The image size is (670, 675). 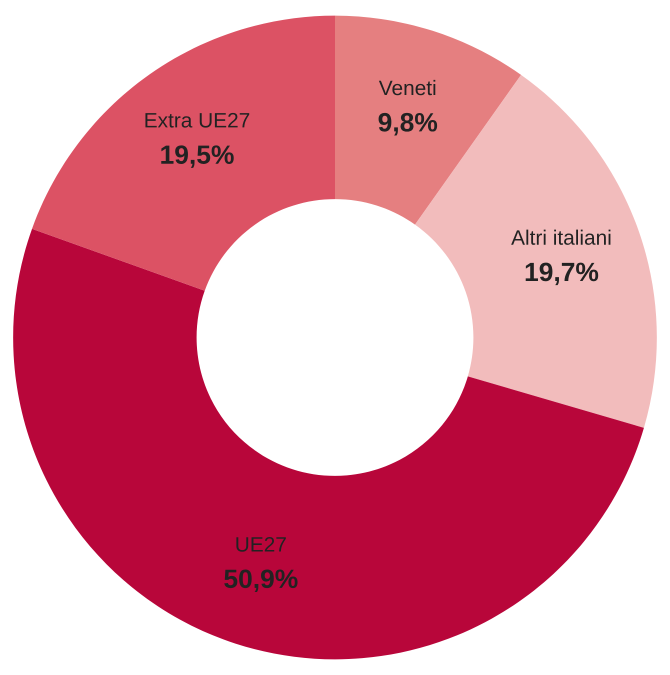 What do you see at coordinates (261, 544) in the screenshot?
I see `slice-label: UE27` at bounding box center [261, 544].